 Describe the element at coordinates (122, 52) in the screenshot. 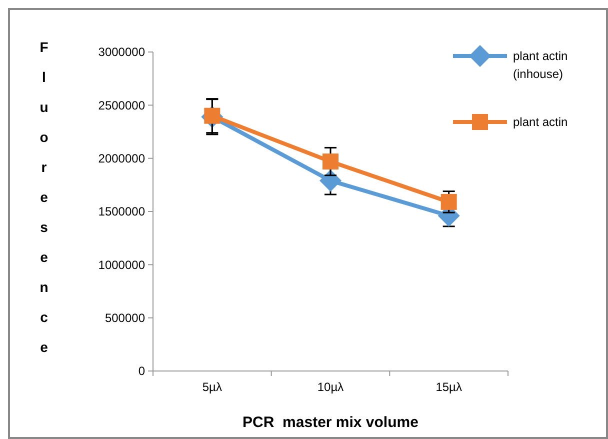

I see `y-tick-label: 3000000` at that location.